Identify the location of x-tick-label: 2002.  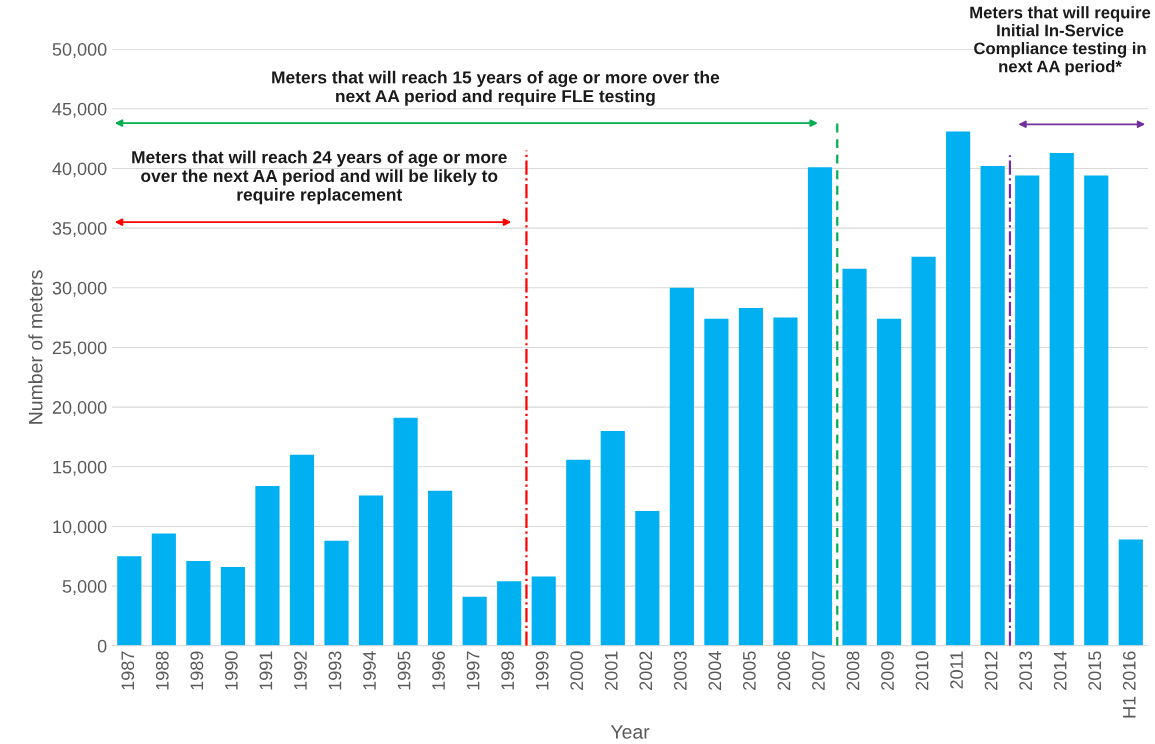
(646, 670).